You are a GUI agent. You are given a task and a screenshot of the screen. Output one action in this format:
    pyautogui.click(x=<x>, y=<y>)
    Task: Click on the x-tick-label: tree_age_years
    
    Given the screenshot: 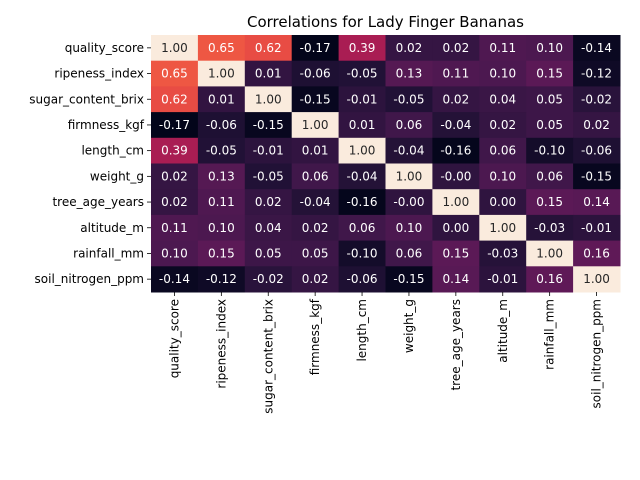 What is the action you would take?
    pyautogui.click(x=456, y=345)
    